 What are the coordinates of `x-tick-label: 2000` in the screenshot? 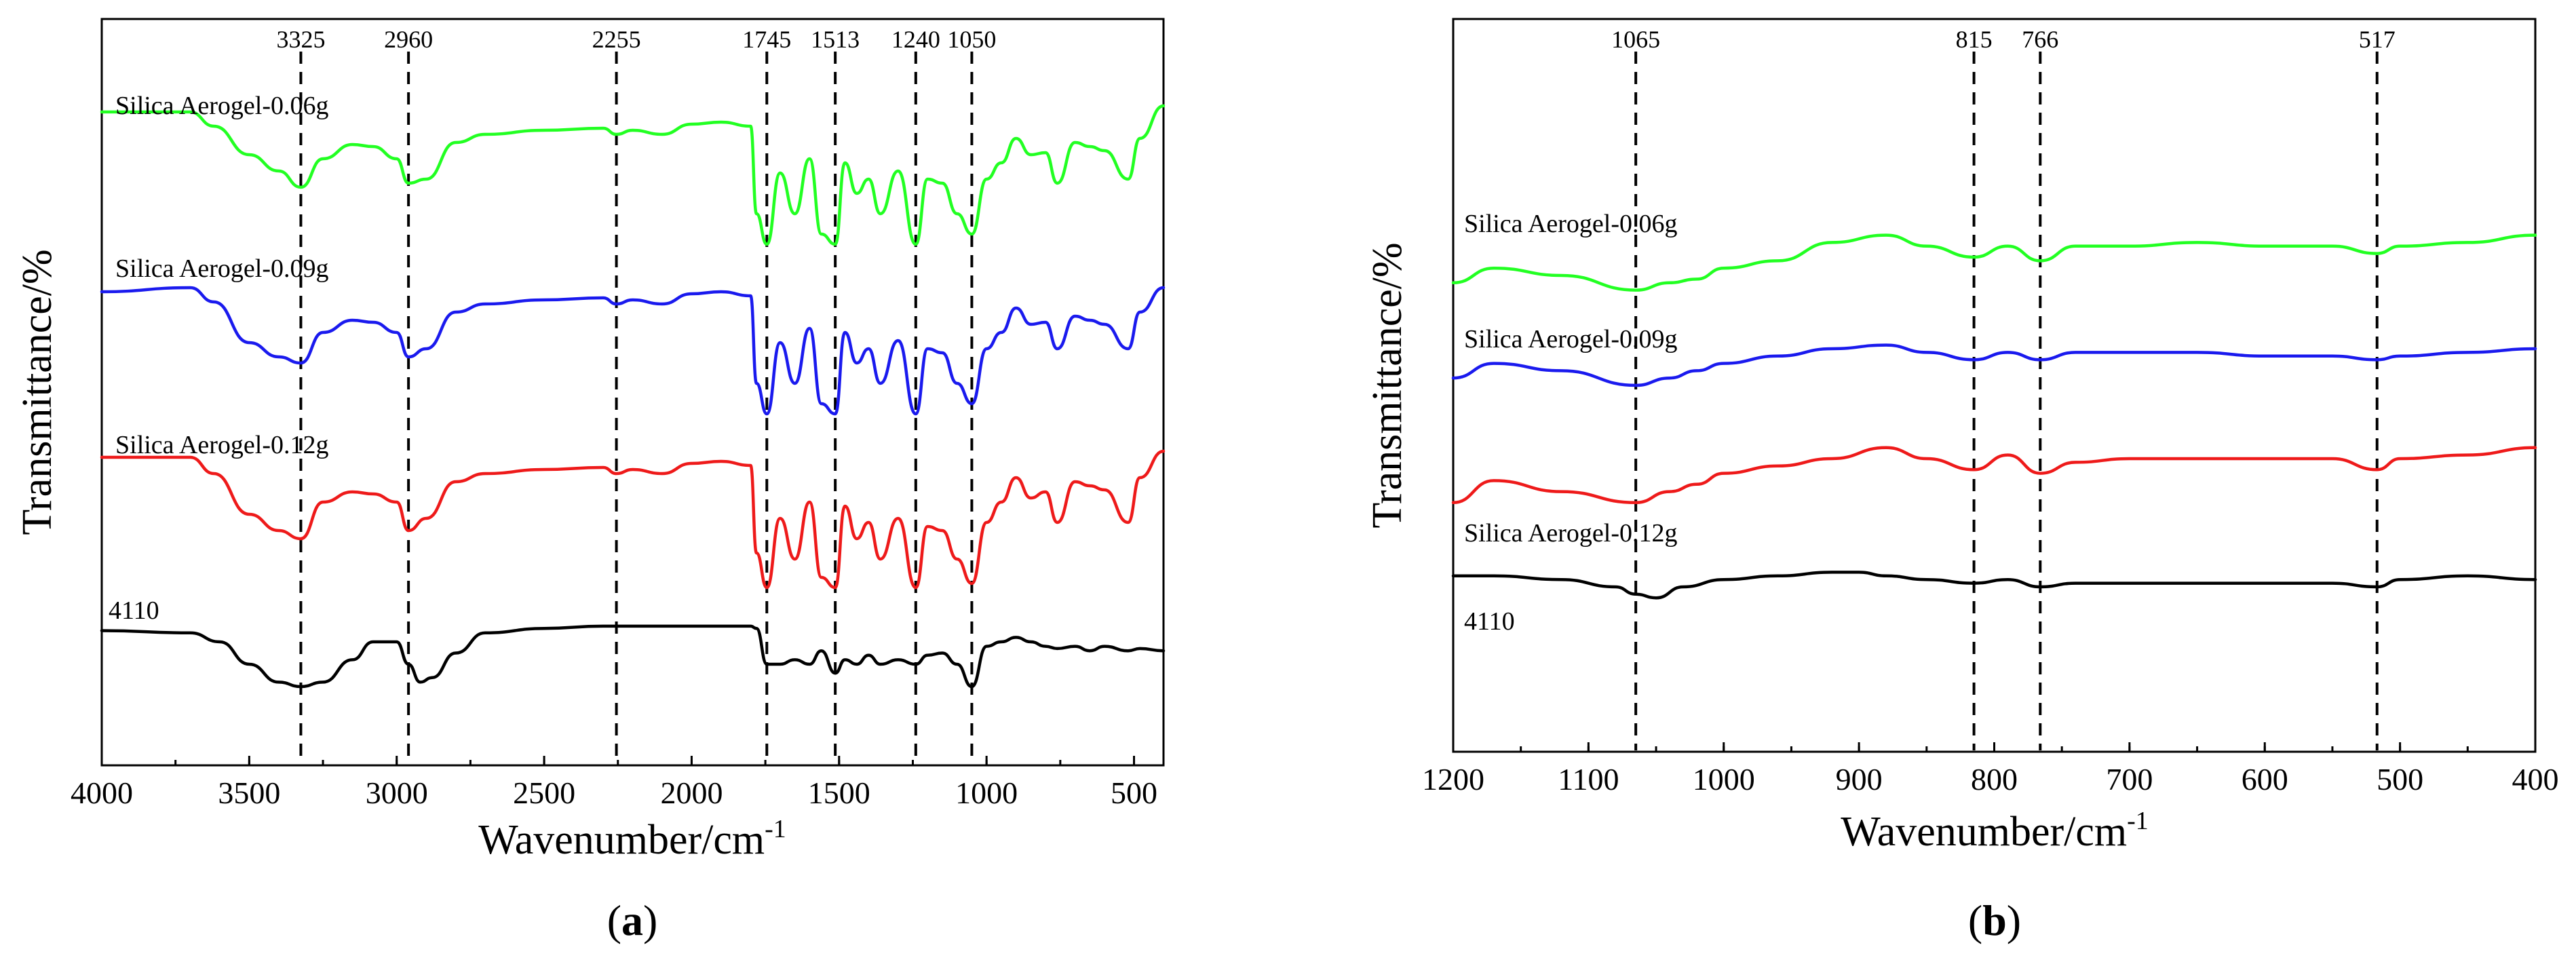 It's located at (691, 793).